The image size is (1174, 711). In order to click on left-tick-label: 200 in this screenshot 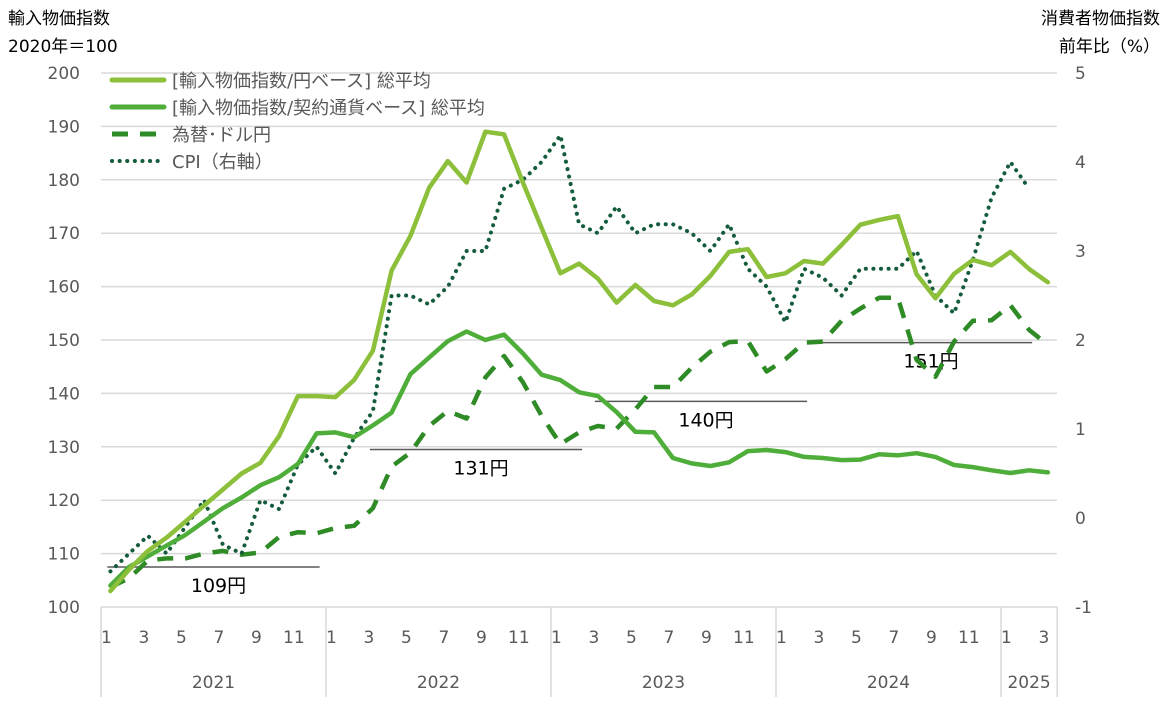, I will do `click(64, 74)`.